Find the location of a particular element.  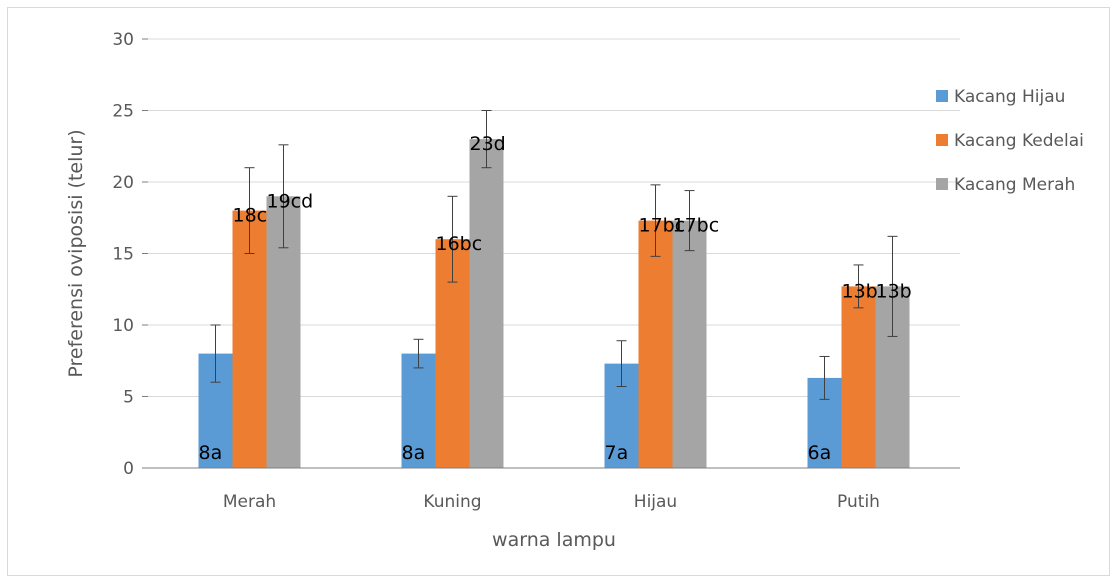

legend-entry: Kacang Merah is located at coordinates (1014, 185).